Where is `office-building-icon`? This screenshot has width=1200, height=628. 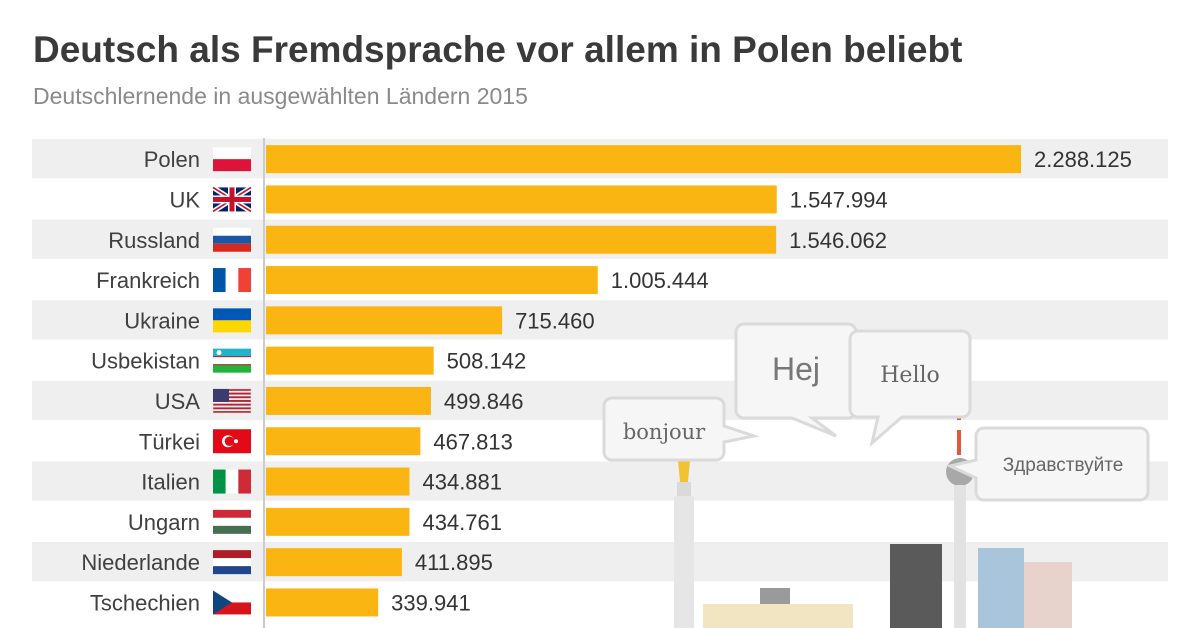 office-building-icon is located at coordinates (916, 586).